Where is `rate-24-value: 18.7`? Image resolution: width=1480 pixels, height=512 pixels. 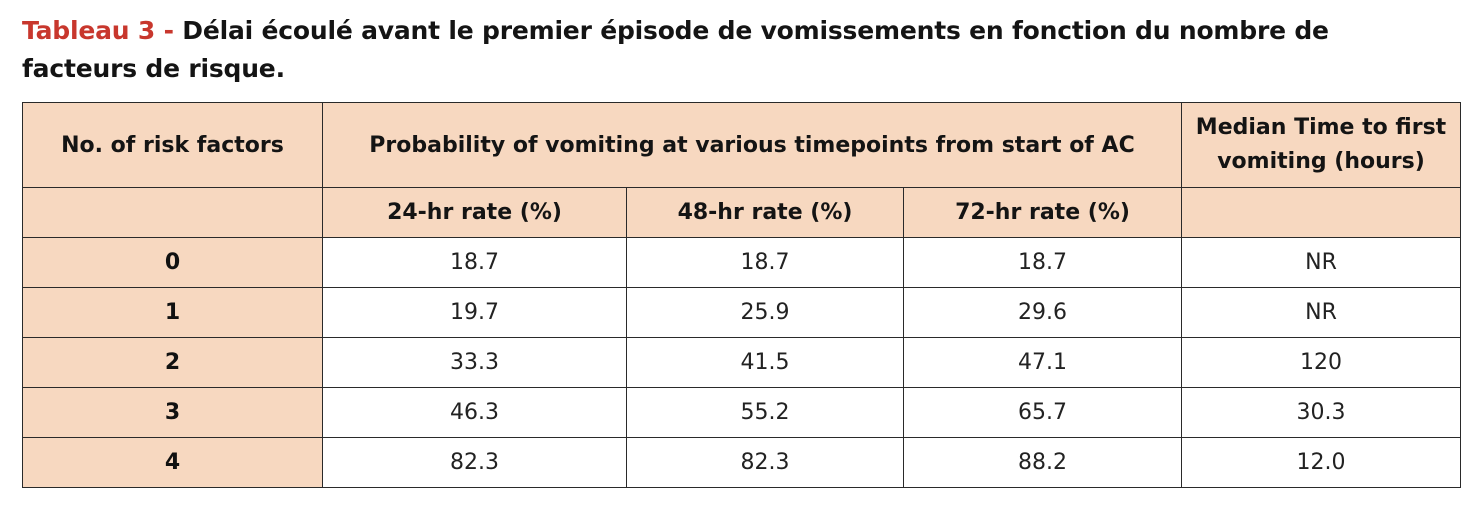
rate-24-value: 18.7 is located at coordinates (474, 262).